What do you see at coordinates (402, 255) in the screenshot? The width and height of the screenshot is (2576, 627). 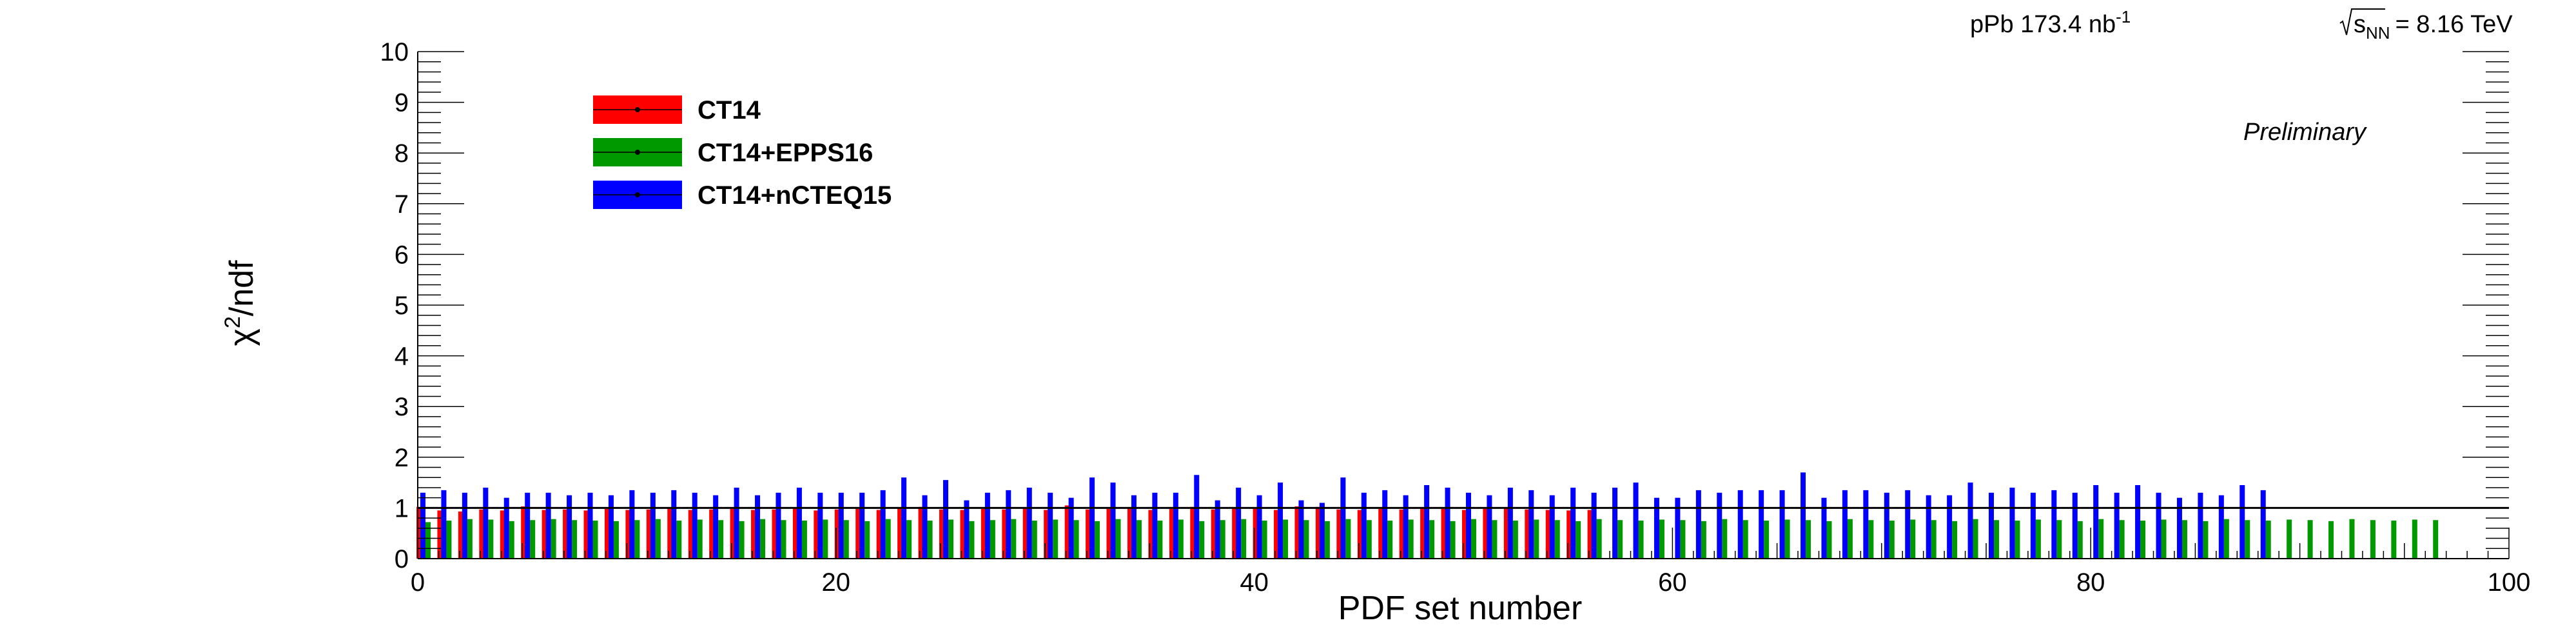 I see `y-tick-label: 6` at bounding box center [402, 255].